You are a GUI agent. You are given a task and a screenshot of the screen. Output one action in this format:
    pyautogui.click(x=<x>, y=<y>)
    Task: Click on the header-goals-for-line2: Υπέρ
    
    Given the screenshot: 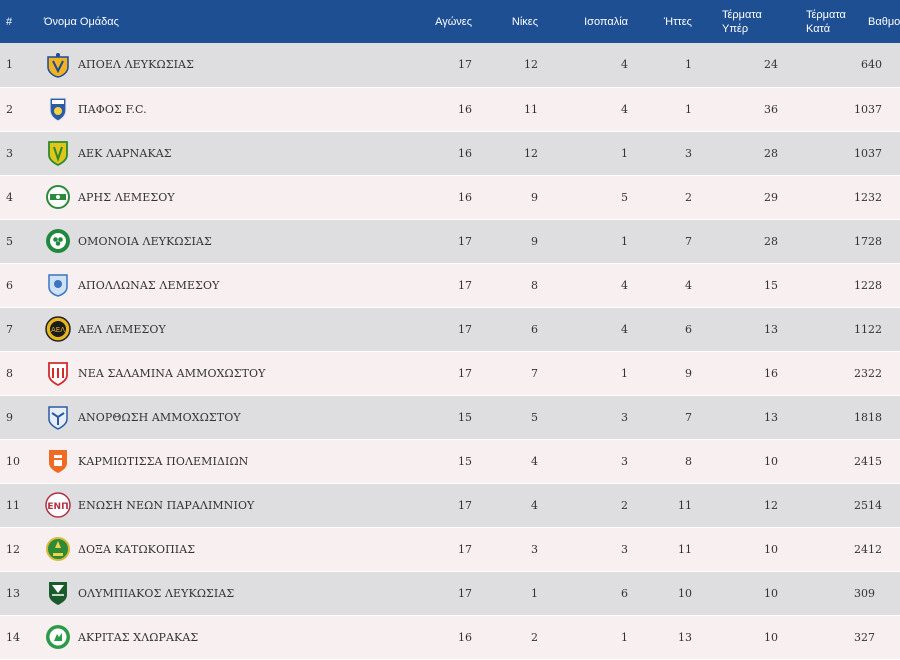 What is the action you would take?
    pyautogui.click(x=735, y=28)
    